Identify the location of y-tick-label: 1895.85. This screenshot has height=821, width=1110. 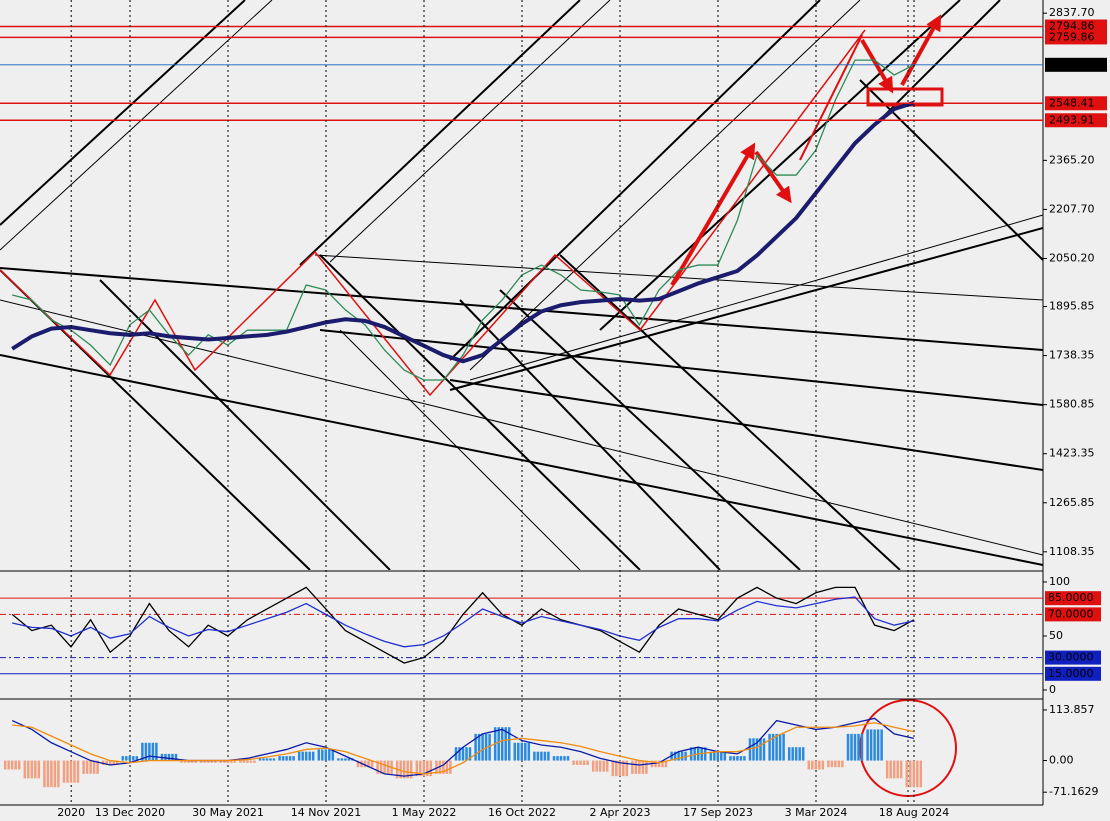
(1072, 306).